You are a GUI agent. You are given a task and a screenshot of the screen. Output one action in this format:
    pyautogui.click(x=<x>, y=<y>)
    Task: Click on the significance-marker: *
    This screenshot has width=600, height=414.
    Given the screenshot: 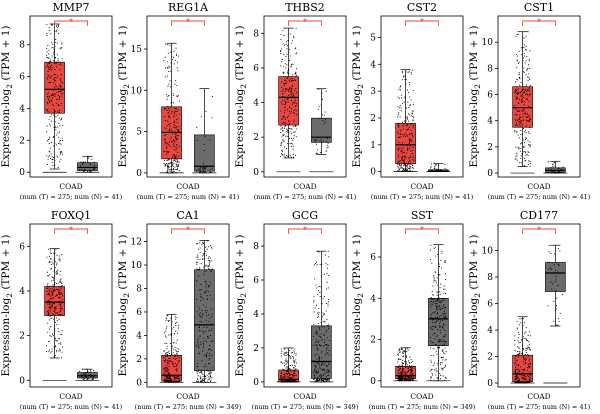 What is the action you would take?
    pyautogui.click(x=422, y=23)
    